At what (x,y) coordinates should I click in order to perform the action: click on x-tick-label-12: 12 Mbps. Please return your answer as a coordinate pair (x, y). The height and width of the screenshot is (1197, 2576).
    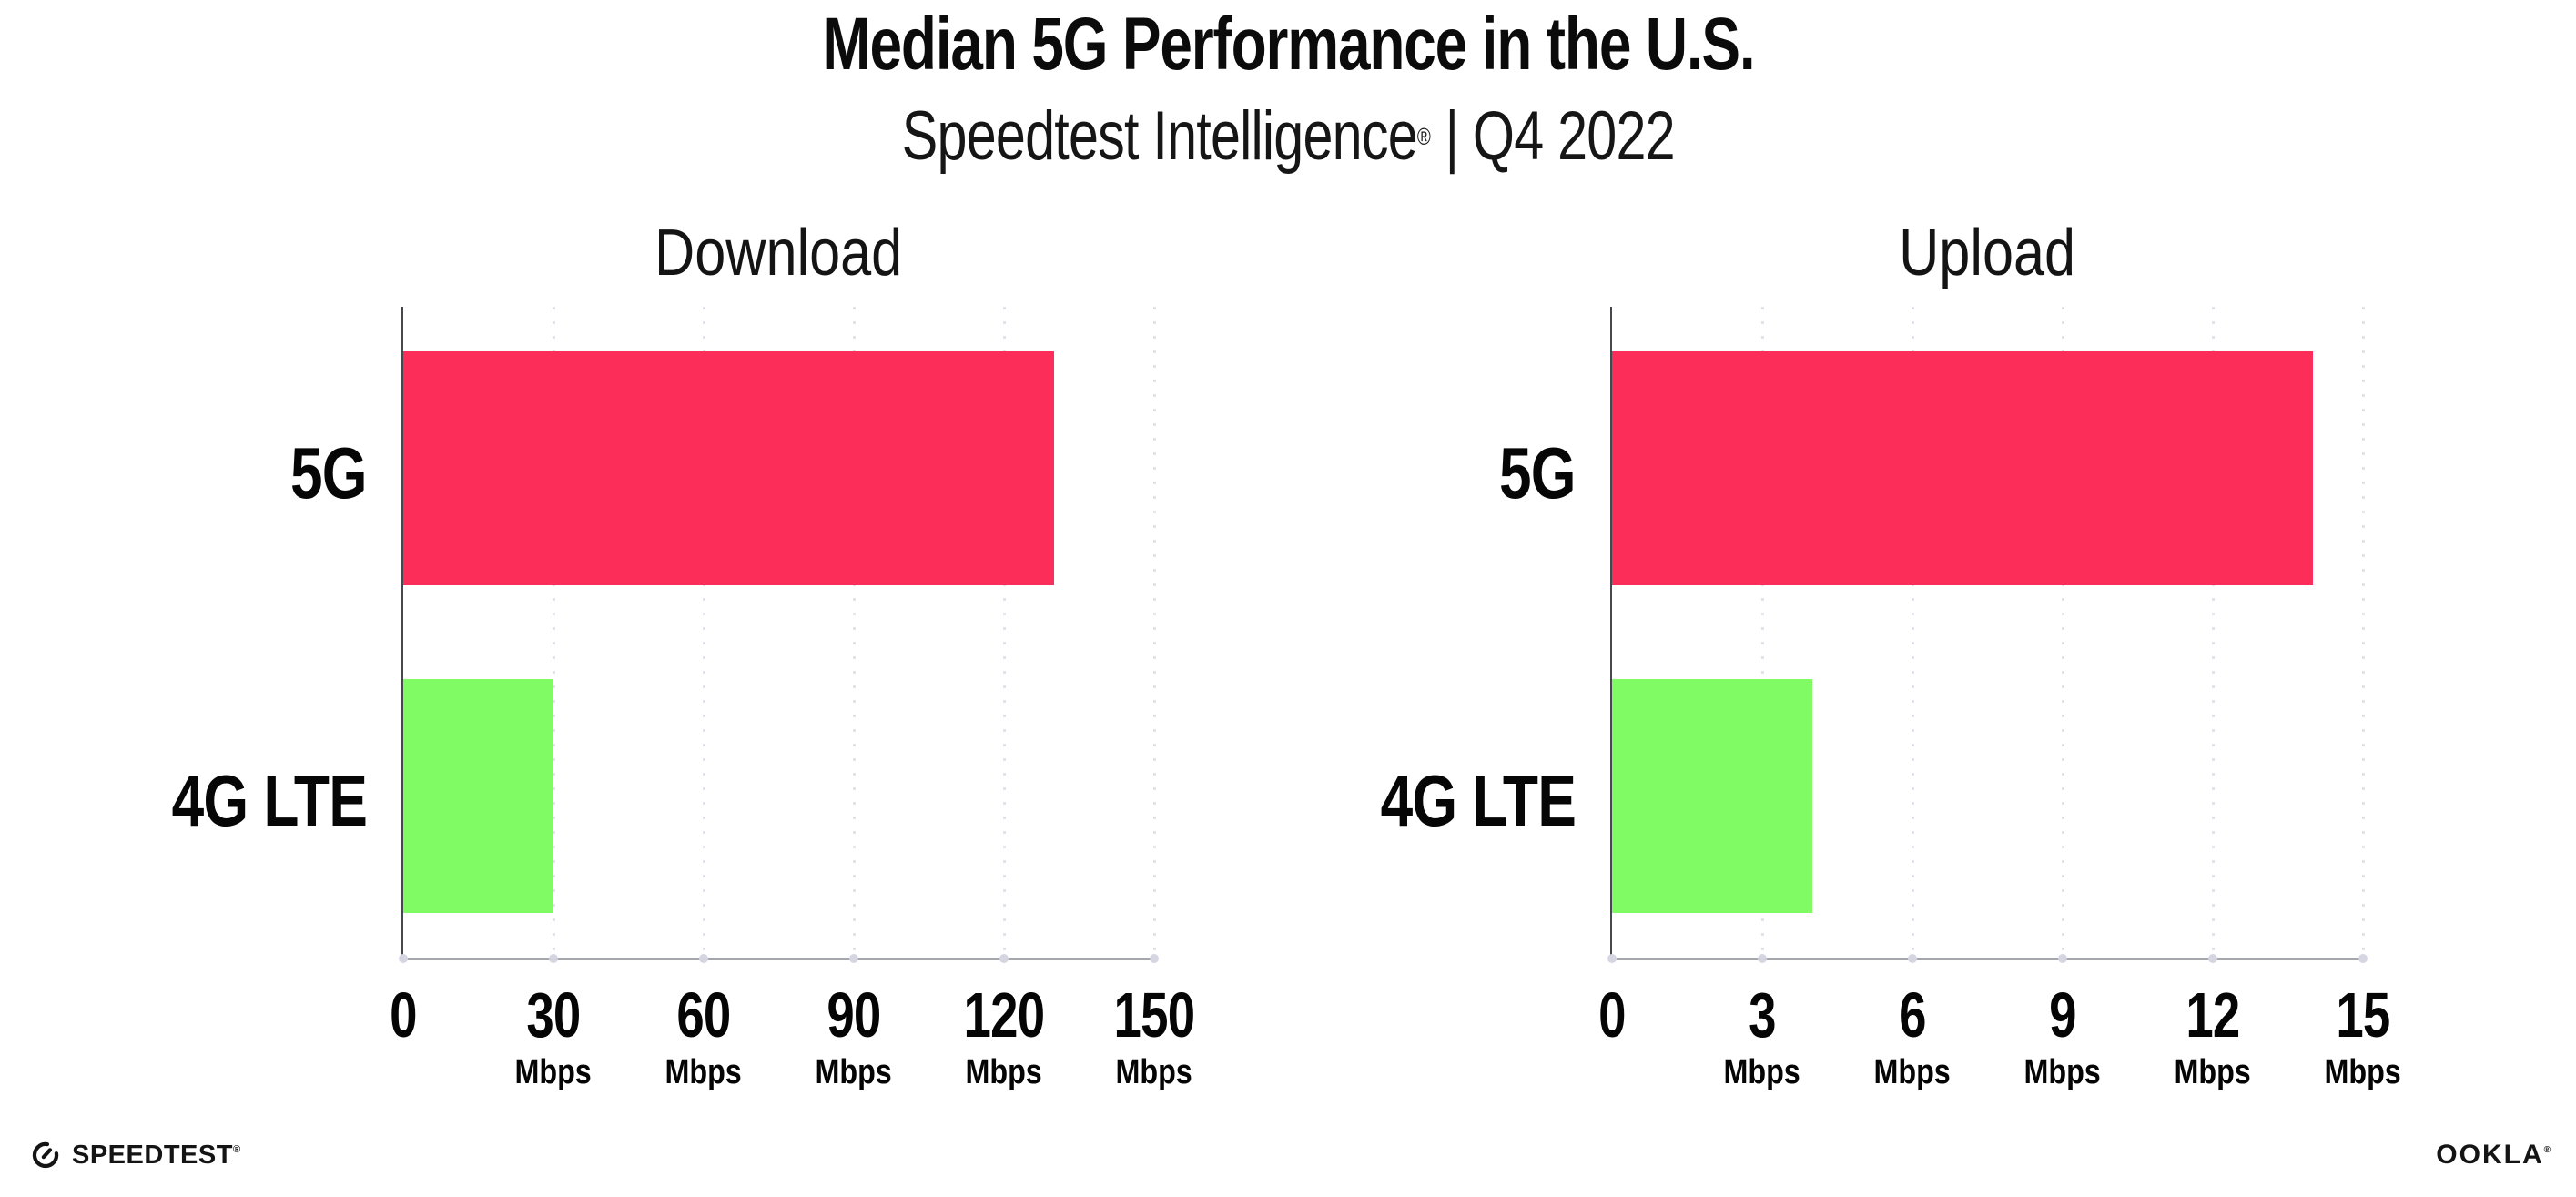
    Looking at the image, I should click on (2213, 1036).